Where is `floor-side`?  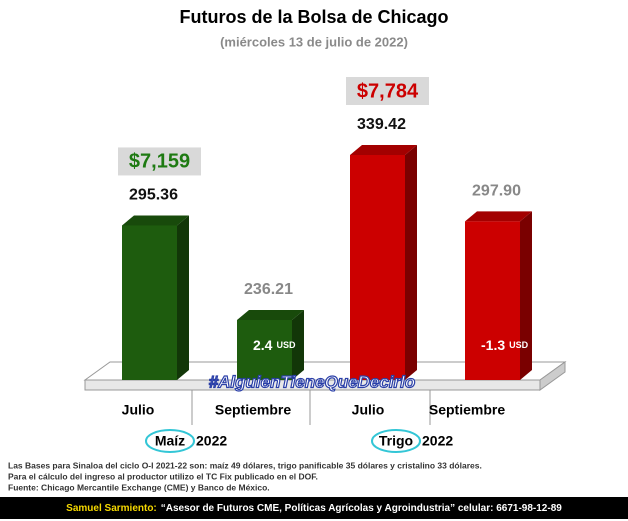
floor-side is located at coordinates (552, 376).